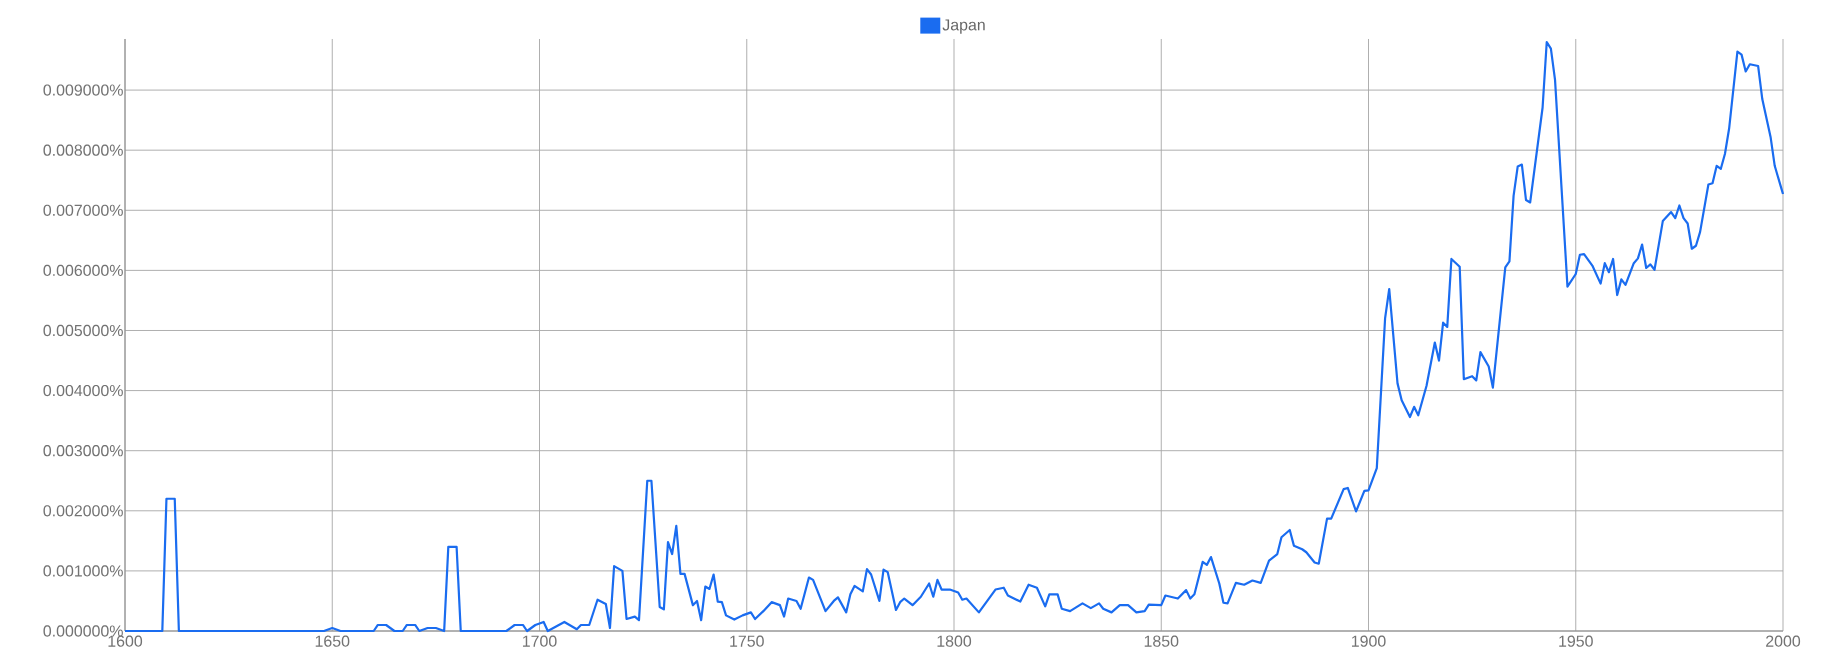  Describe the element at coordinates (963, 26) in the screenshot. I see `legend-label: Japan` at that location.